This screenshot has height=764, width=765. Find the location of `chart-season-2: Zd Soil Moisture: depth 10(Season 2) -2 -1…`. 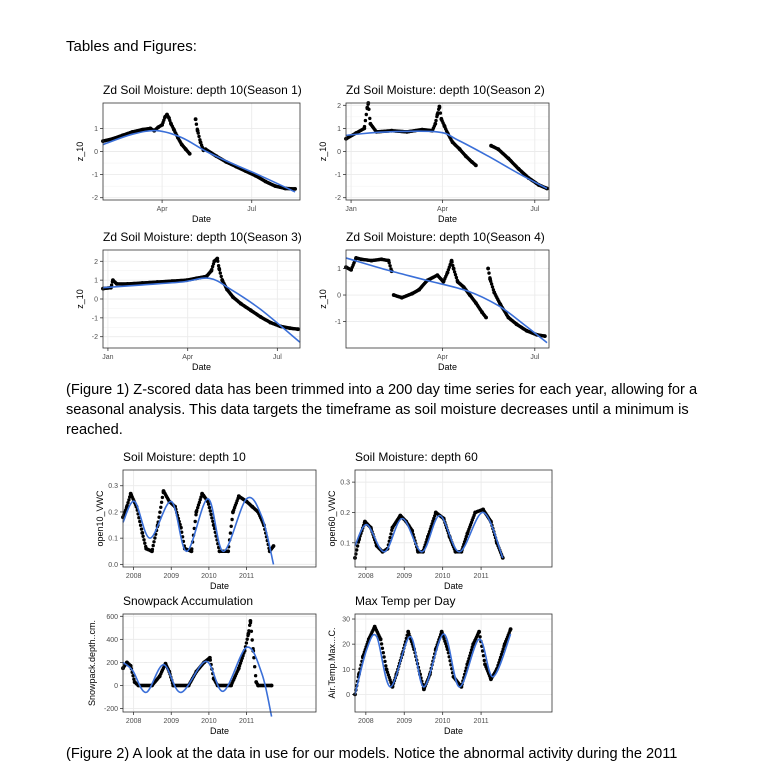

chart-season-2: Zd Soil Moisture: depth 10(Season 2) -2 -1… is located at coordinates (434, 153).